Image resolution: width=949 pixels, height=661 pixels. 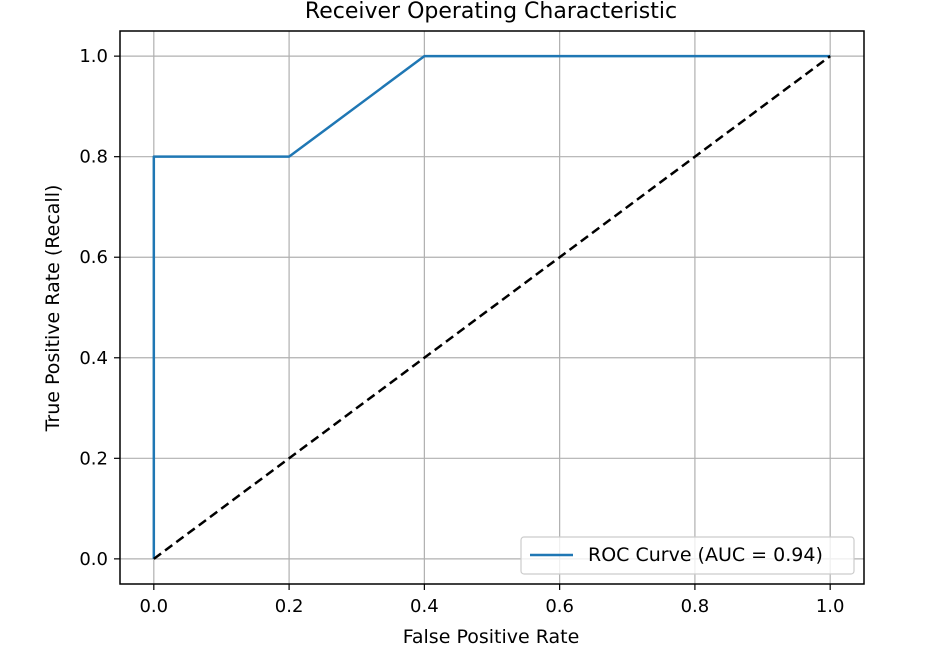 What do you see at coordinates (153, 606) in the screenshot?
I see `x-tick-label: 0.0` at bounding box center [153, 606].